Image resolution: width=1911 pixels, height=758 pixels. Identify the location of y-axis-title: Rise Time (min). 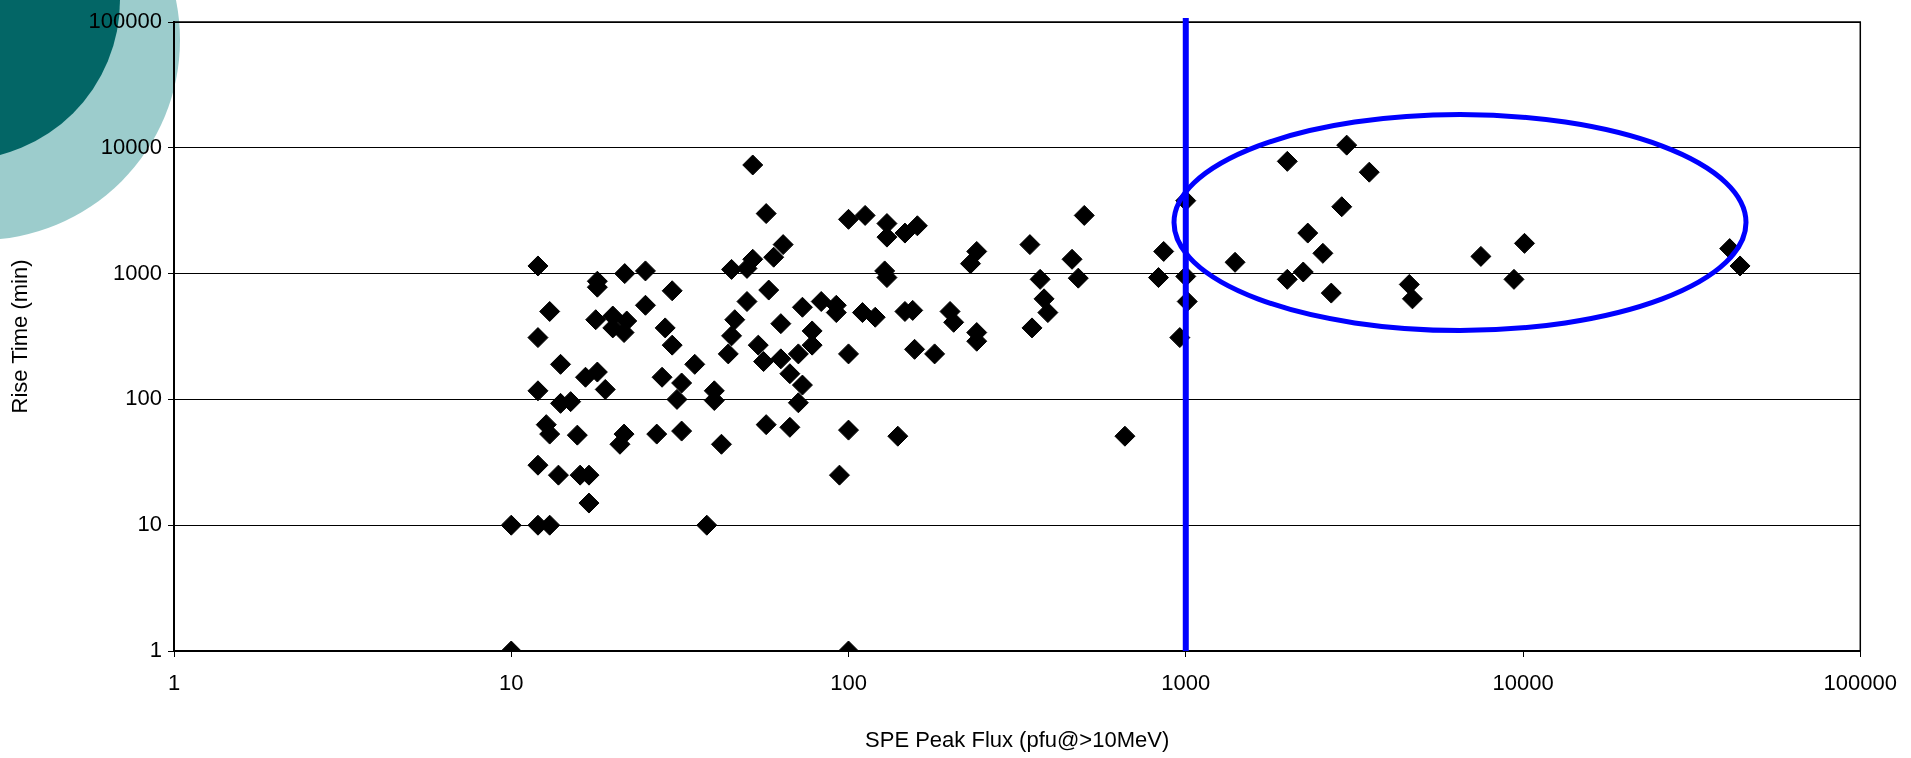
(20, 336).